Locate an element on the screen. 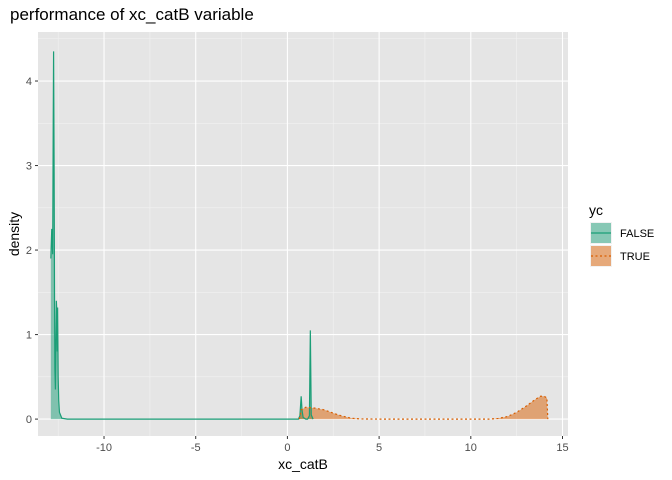  legend-item-false: FALSE is located at coordinates (622, 233).